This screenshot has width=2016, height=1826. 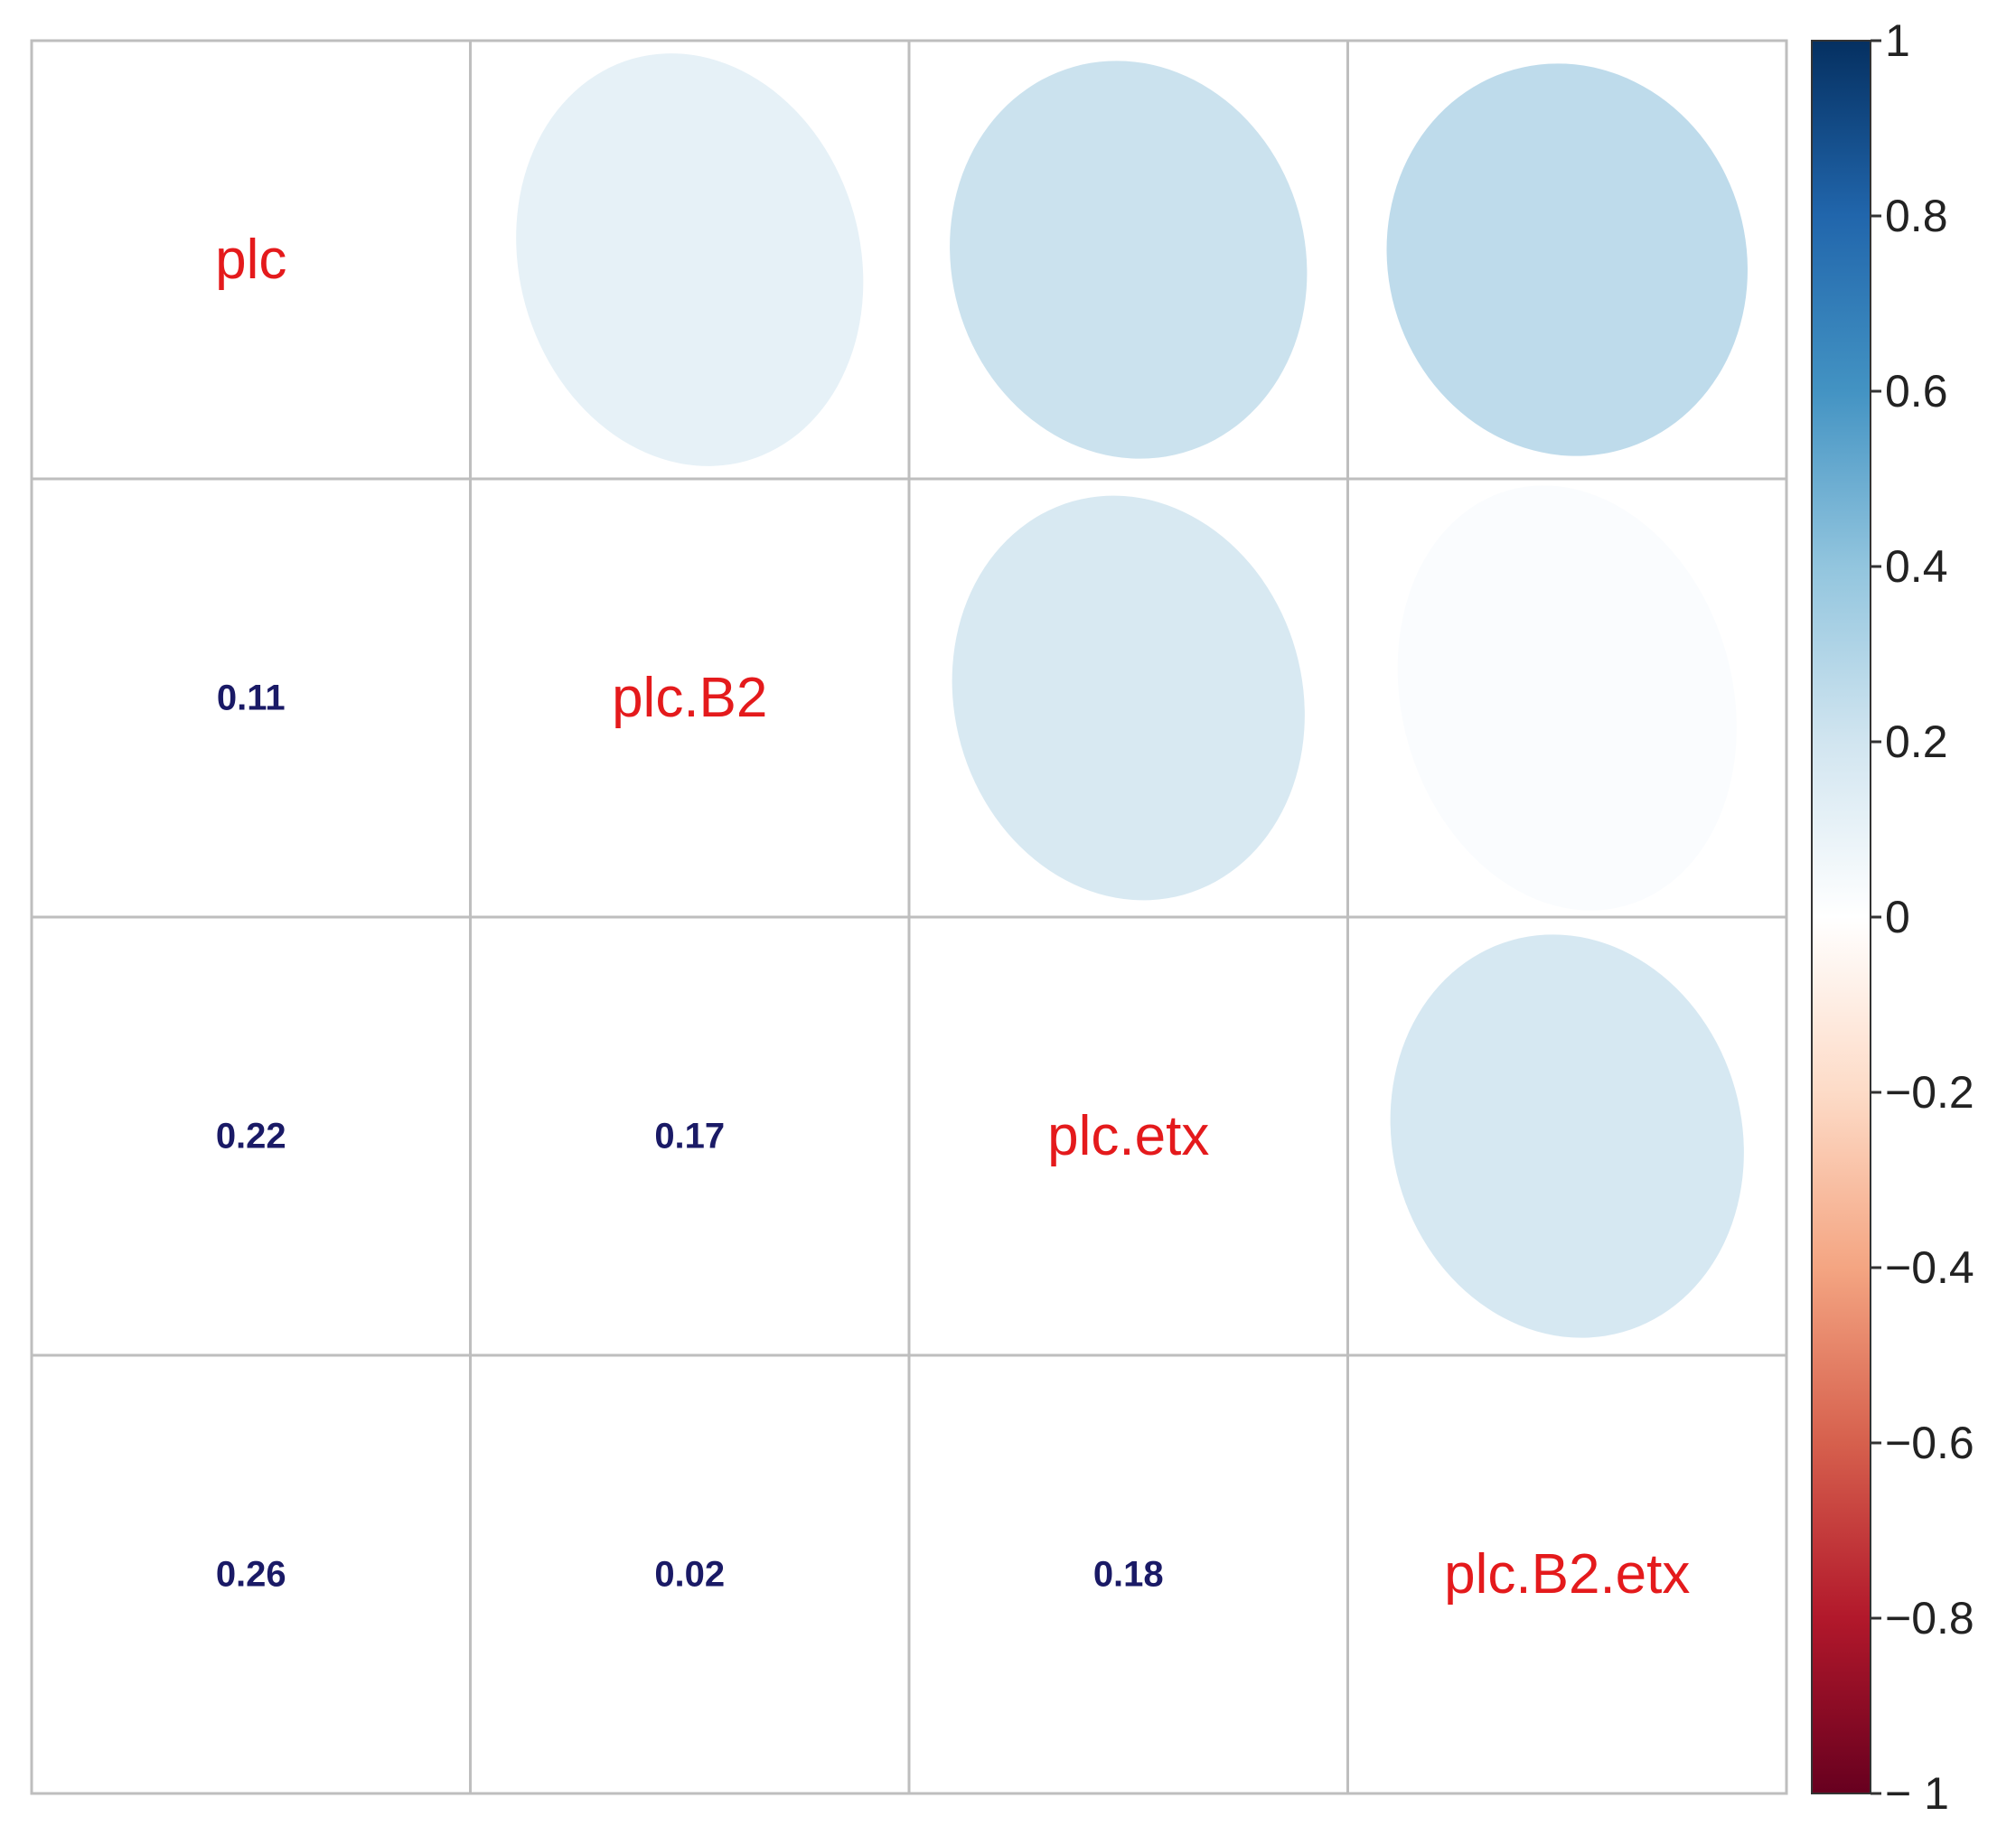 I want to click on variable-label: plc, so click(x=250, y=260).